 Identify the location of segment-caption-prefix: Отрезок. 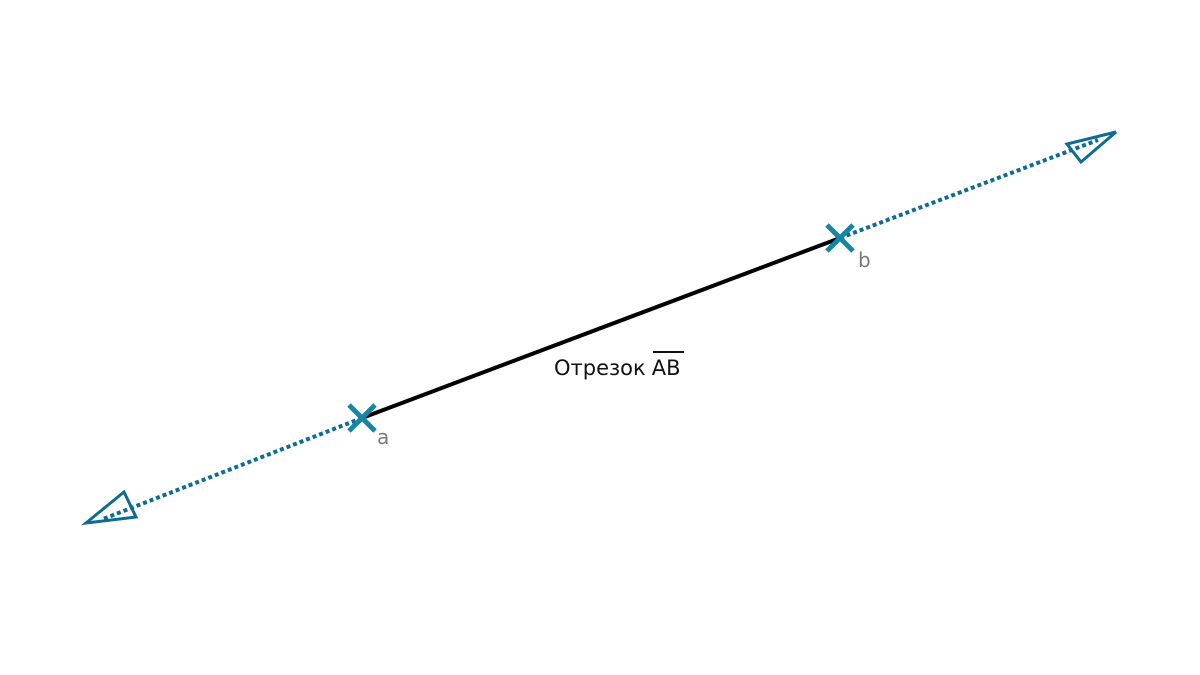
(600, 368).